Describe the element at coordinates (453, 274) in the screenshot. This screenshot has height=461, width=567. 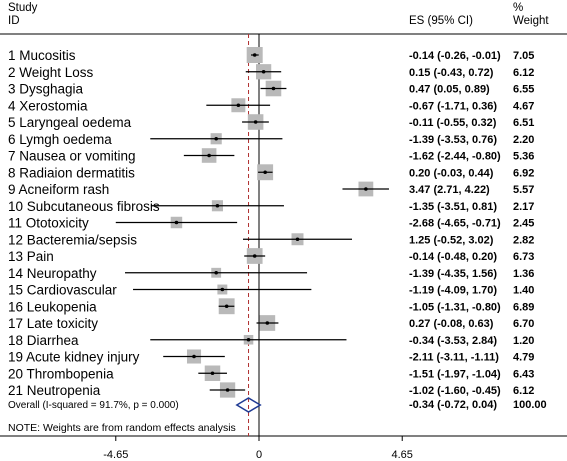
I see `es-ci-text: -1.39 (-4.35, 1.56)` at that location.